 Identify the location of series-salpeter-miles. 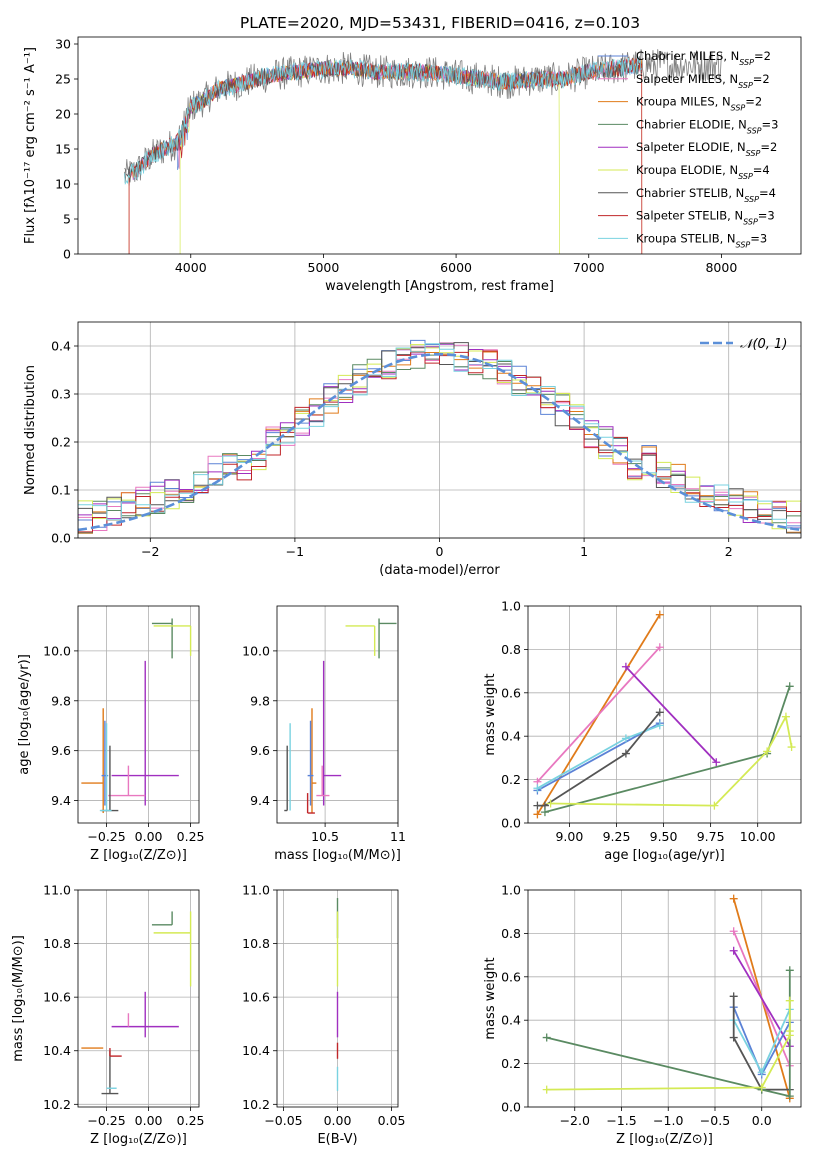
(598, 714).